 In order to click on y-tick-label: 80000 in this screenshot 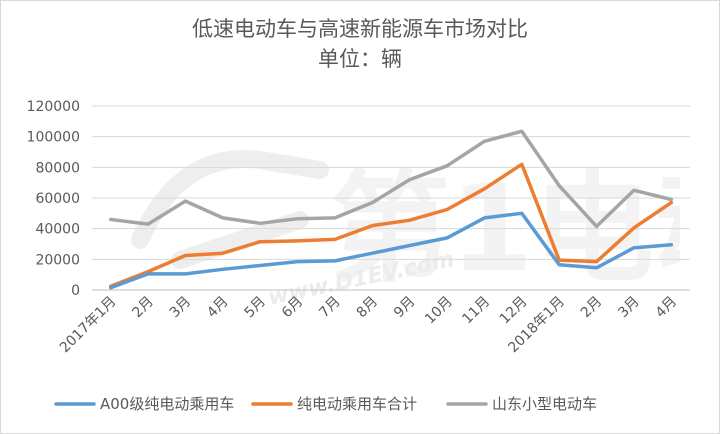, I will do `click(57, 168)`.